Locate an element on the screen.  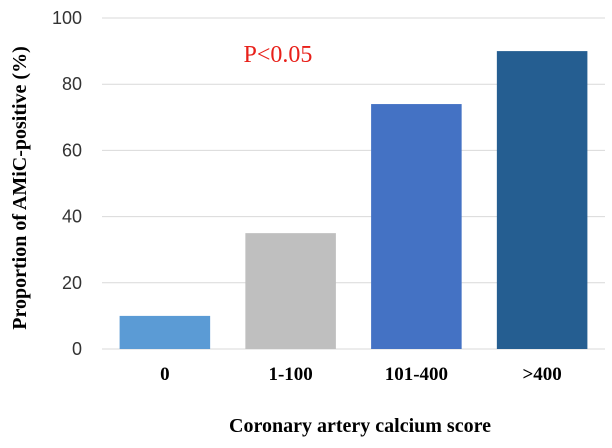
y-tick-label: 60 is located at coordinates (72, 150).